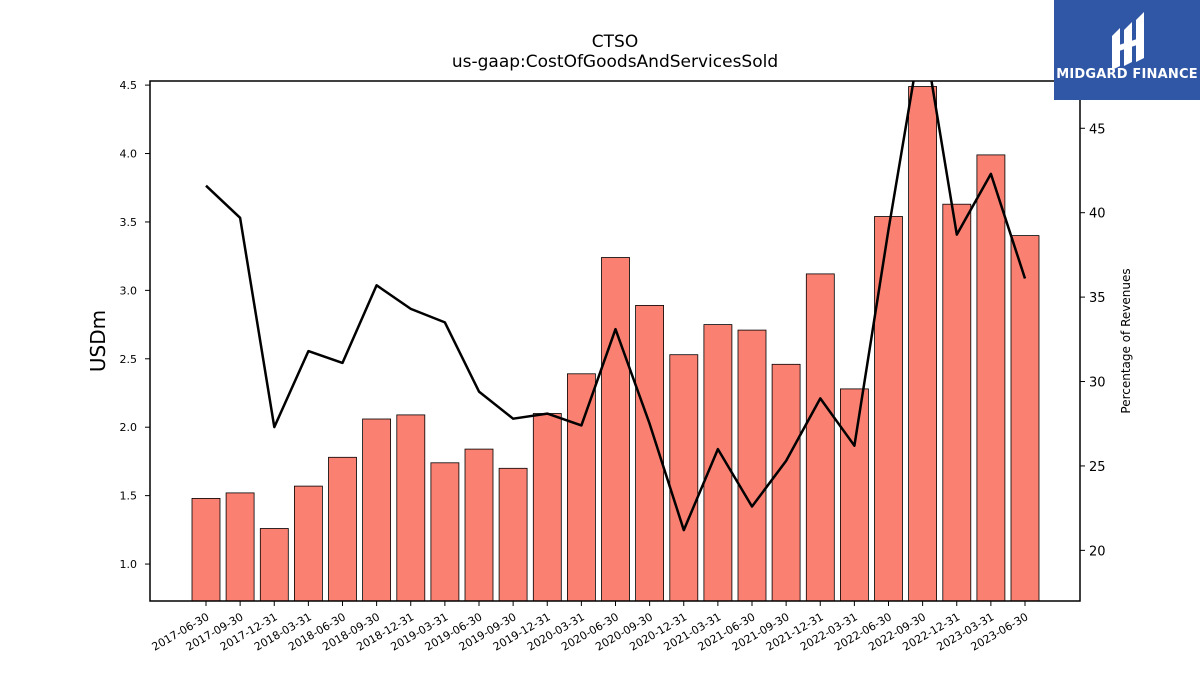  I want to click on logo-text: MIDGARD FINANCE, so click(1127, 74).